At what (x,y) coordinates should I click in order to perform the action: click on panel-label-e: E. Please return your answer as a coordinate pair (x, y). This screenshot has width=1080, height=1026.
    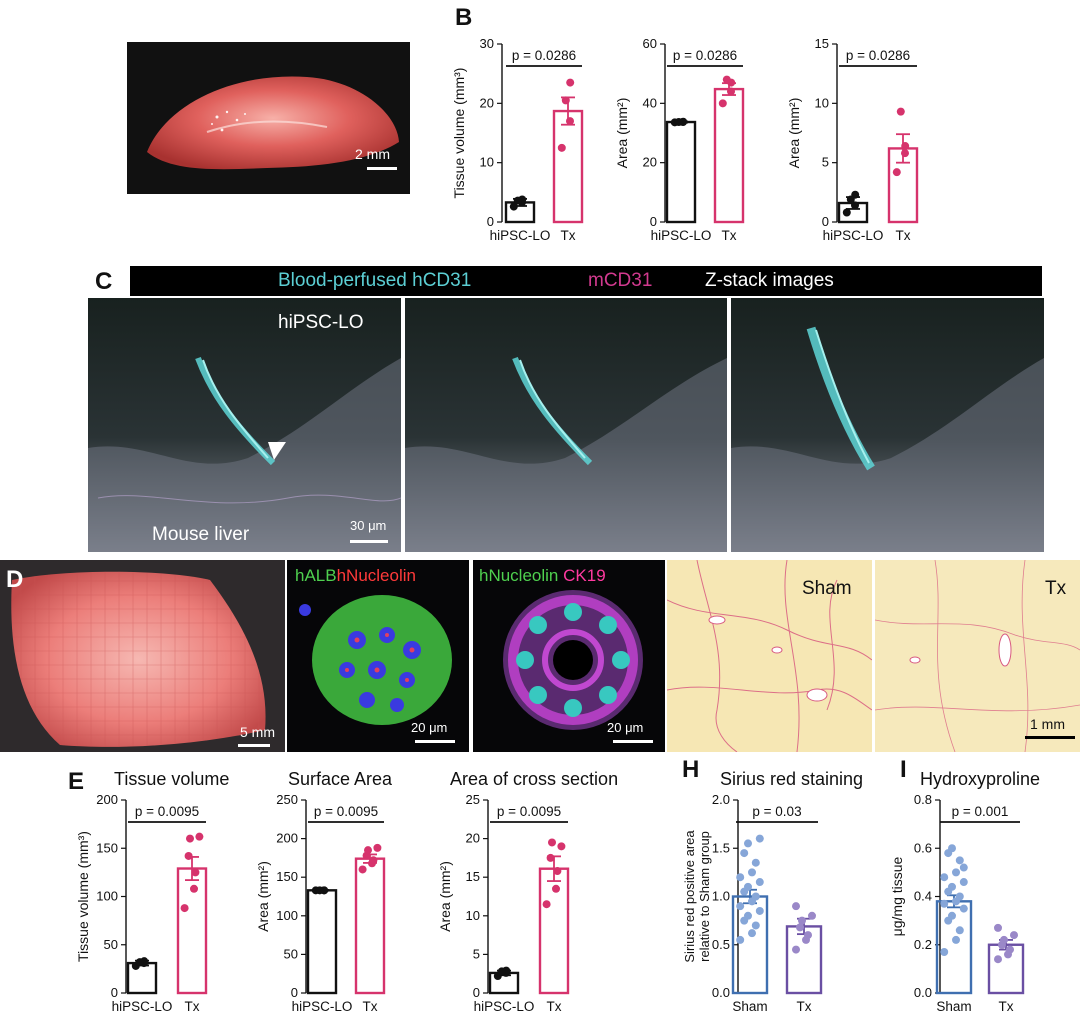
    Looking at the image, I should click on (76, 781).